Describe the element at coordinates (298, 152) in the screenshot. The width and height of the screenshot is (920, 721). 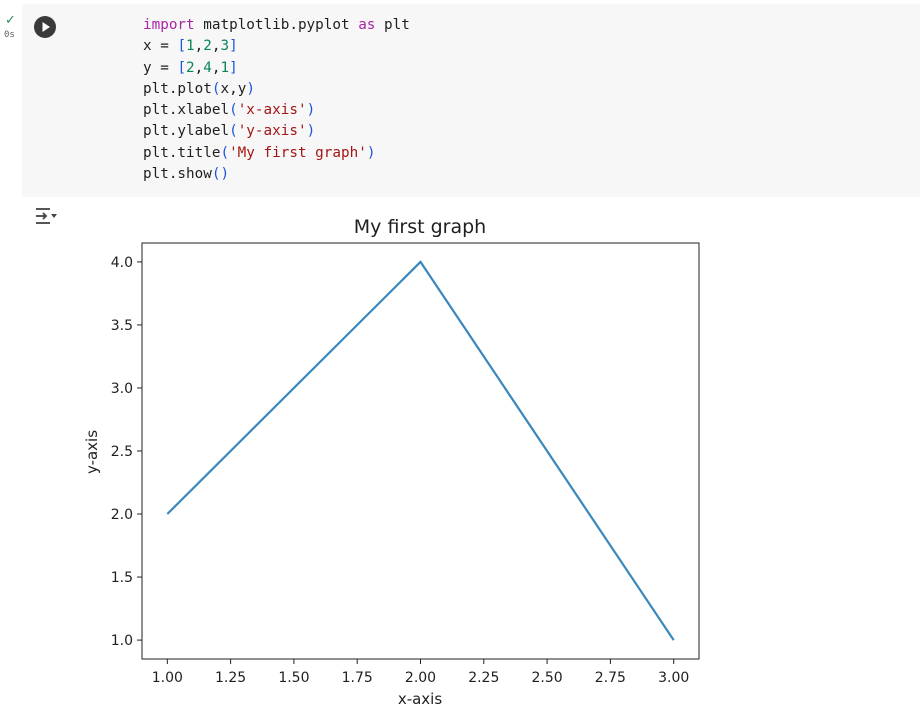
I see `code-token: 'My first graph'` at that location.